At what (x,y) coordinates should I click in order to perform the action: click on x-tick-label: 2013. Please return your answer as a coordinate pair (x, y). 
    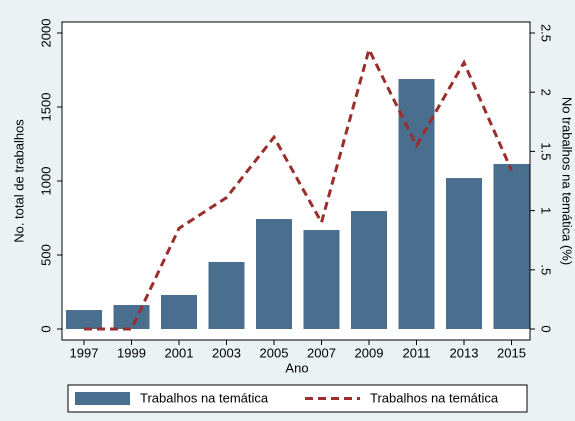
    Looking at the image, I should click on (464, 352).